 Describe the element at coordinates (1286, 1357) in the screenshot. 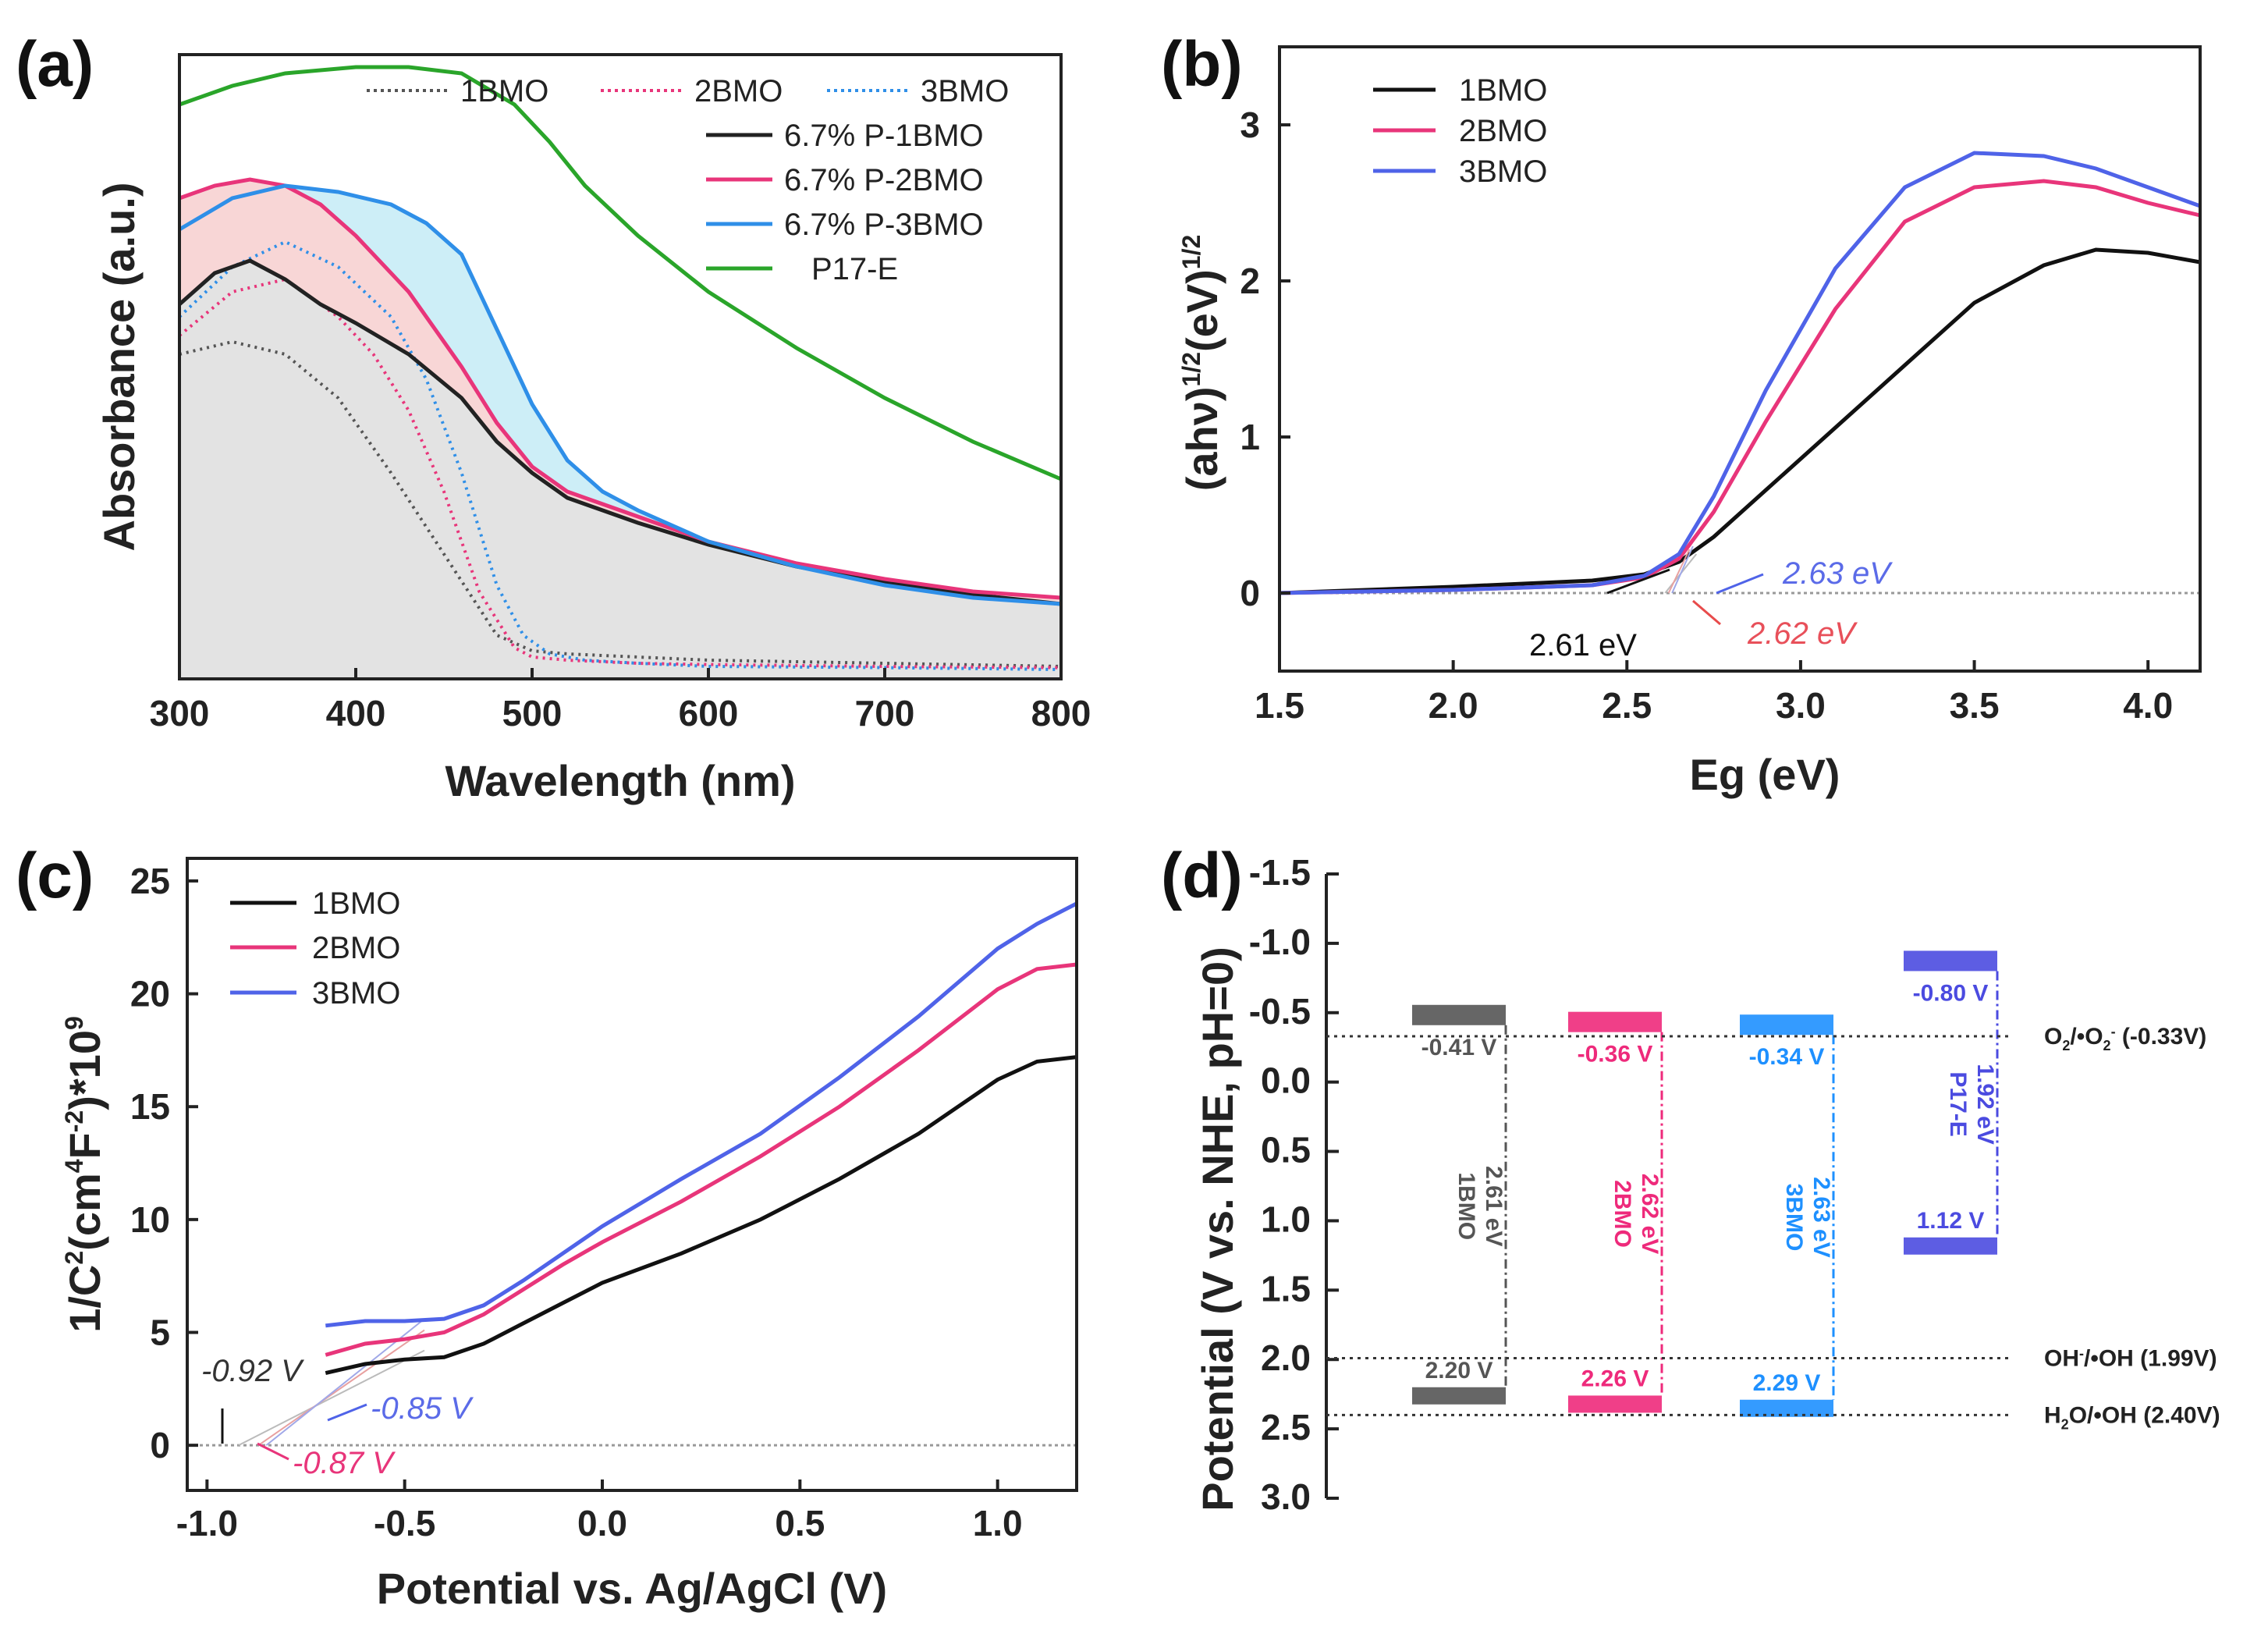

I see `d-ytick-label-2.0: 2.0` at that location.